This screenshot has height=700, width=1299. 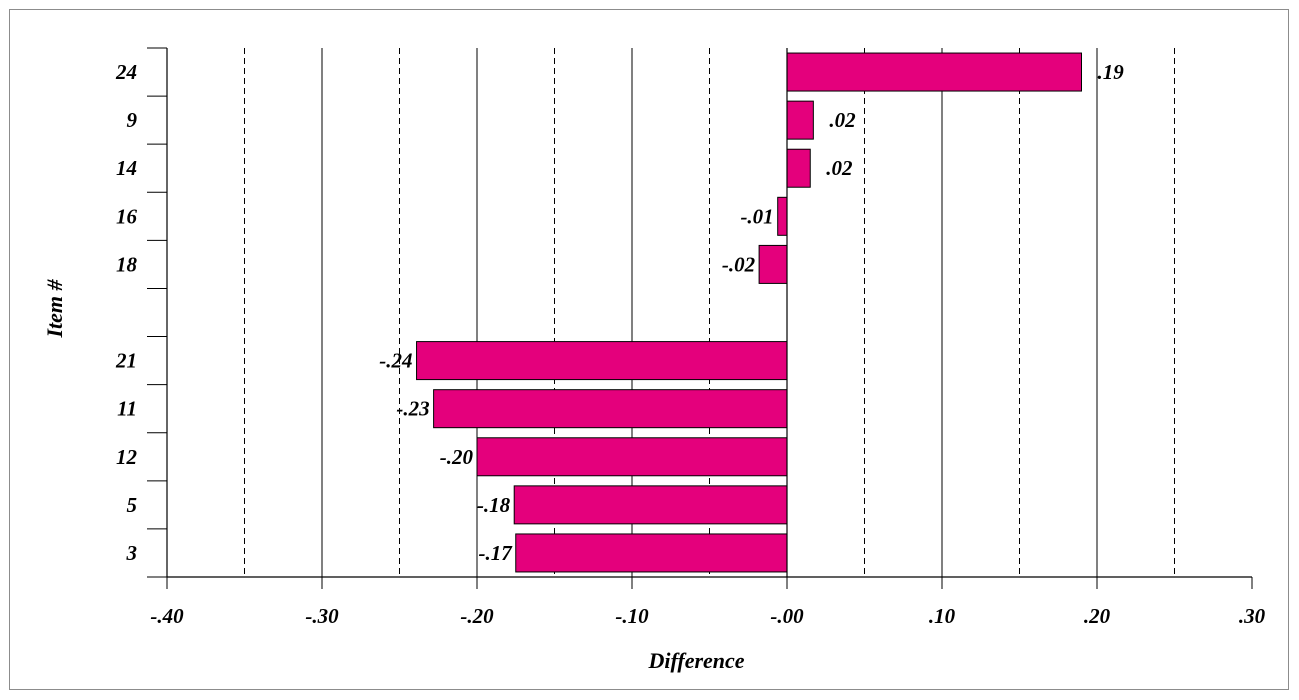 I want to click on y-tick-label: 9, so click(x=132, y=120).